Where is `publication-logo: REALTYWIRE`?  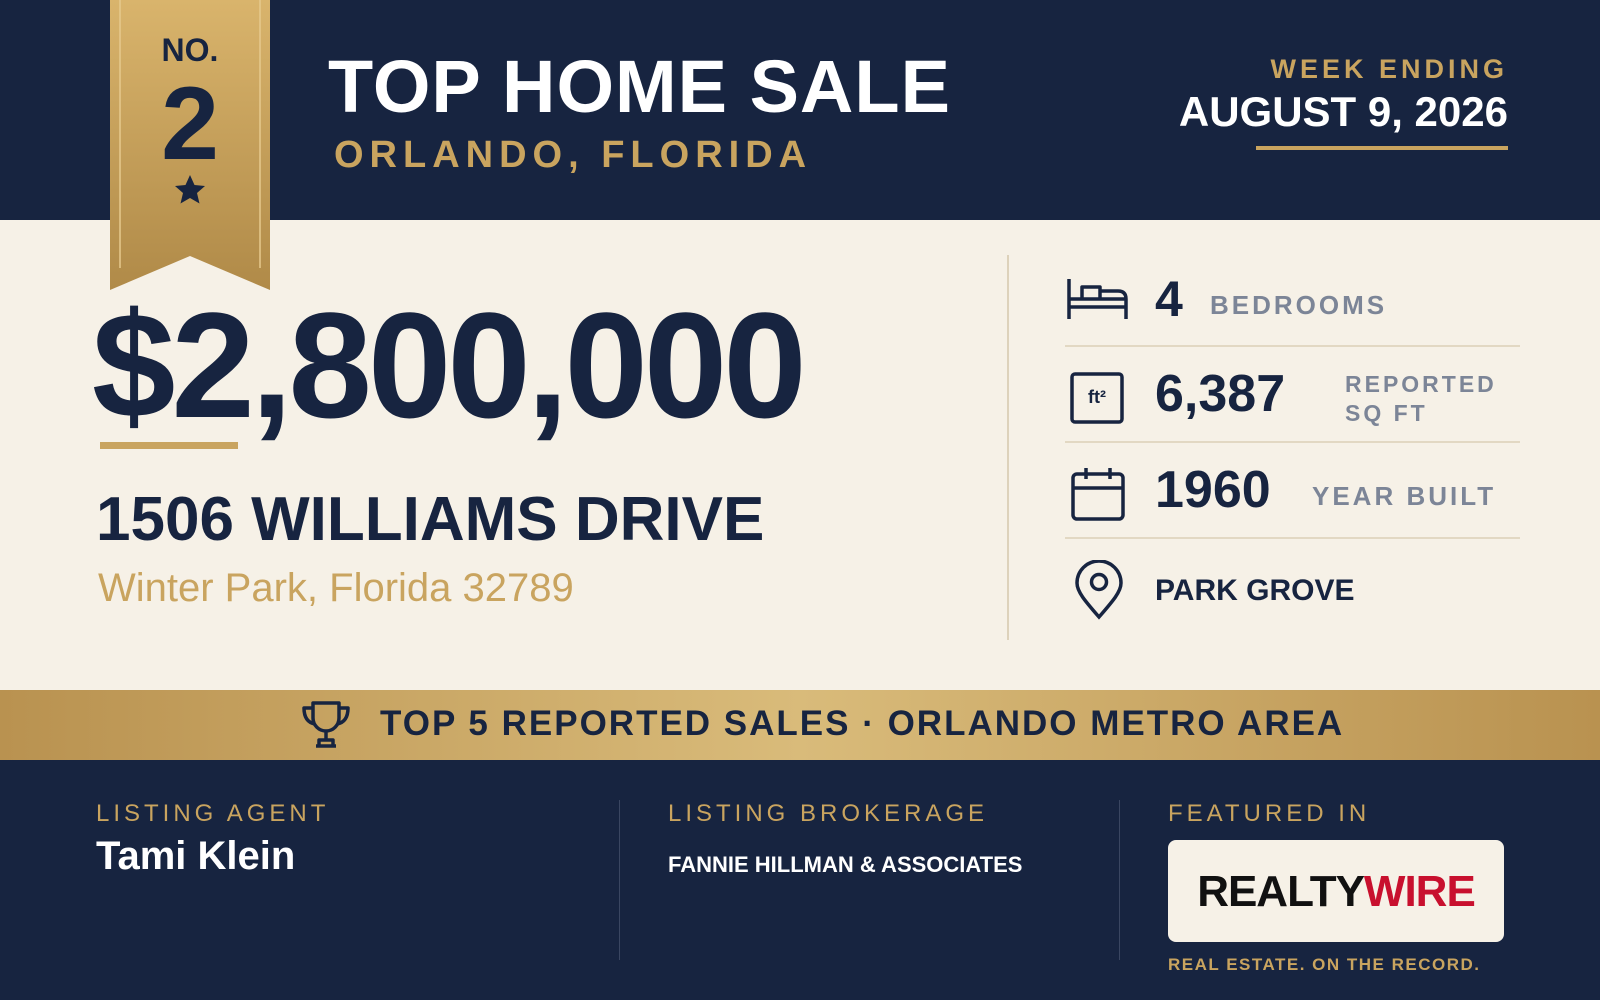
publication-logo: REALTYWIRE is located at coordinates (1336, 892).